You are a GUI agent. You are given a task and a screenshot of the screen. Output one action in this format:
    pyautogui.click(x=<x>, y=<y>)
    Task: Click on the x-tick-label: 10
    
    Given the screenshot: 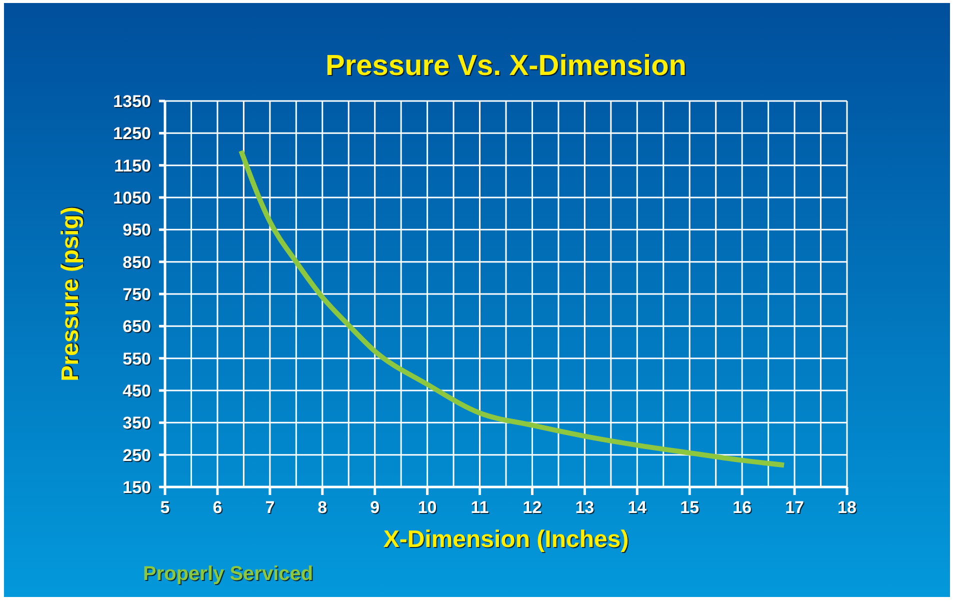 What is the action you would take?
    pyautogui.click(x=427, y=507)
    